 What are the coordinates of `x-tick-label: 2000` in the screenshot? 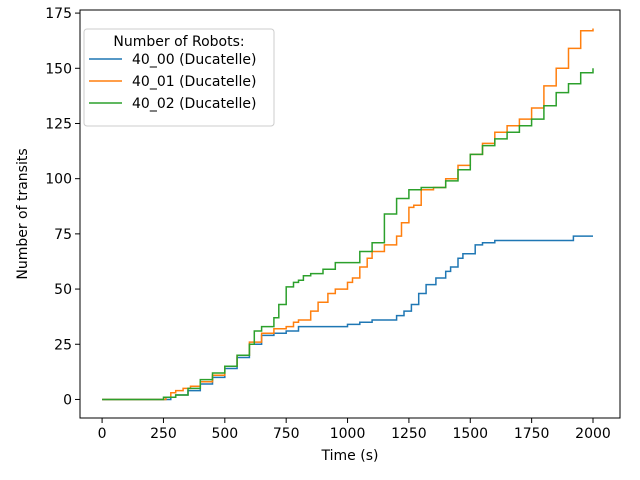 It's located at (593, 434).